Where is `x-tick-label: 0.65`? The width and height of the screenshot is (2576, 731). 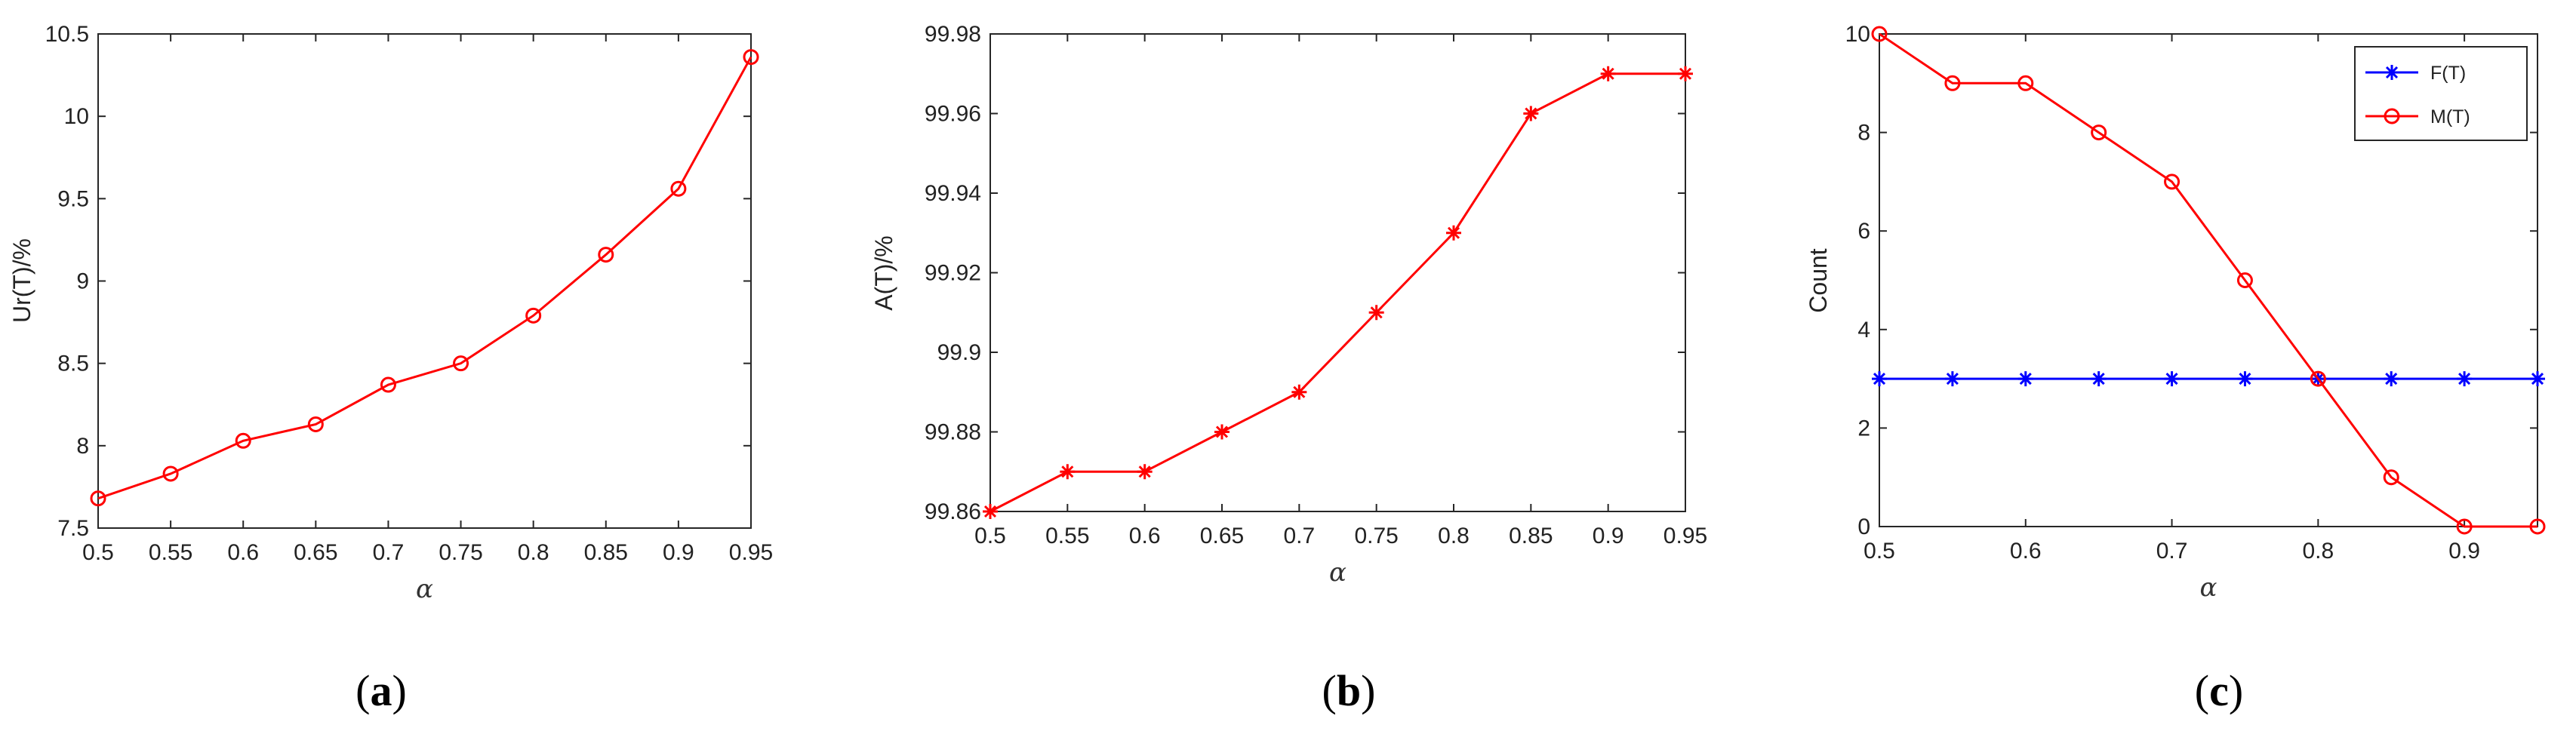
x-tick-label: 0.65 is located at coordinates (315, 552).